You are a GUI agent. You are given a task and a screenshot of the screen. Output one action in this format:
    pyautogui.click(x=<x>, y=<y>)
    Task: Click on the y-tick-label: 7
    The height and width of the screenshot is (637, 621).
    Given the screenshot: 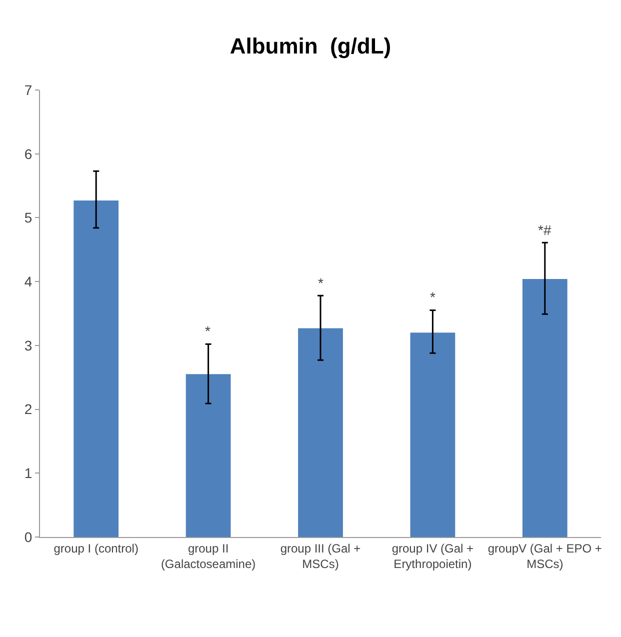 What is the action you would take?
    pyautogui.click(x=28, y=90)
    